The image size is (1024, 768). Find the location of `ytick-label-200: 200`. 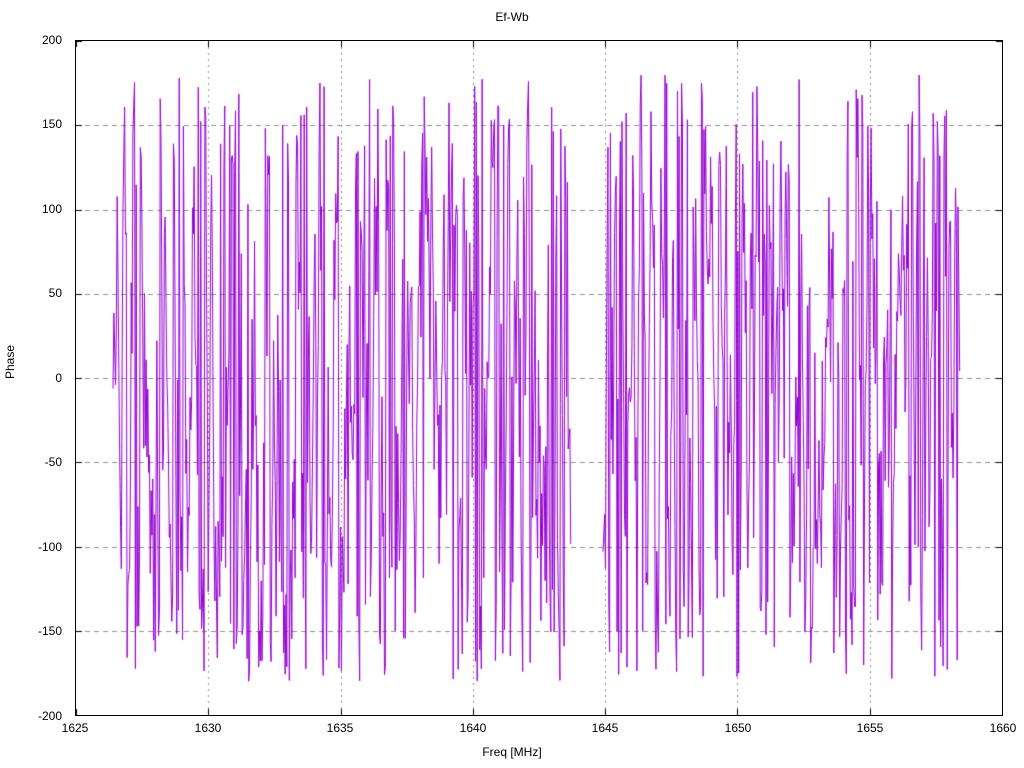

ytick-label-200: 200 is located at coordinates (51, 40).